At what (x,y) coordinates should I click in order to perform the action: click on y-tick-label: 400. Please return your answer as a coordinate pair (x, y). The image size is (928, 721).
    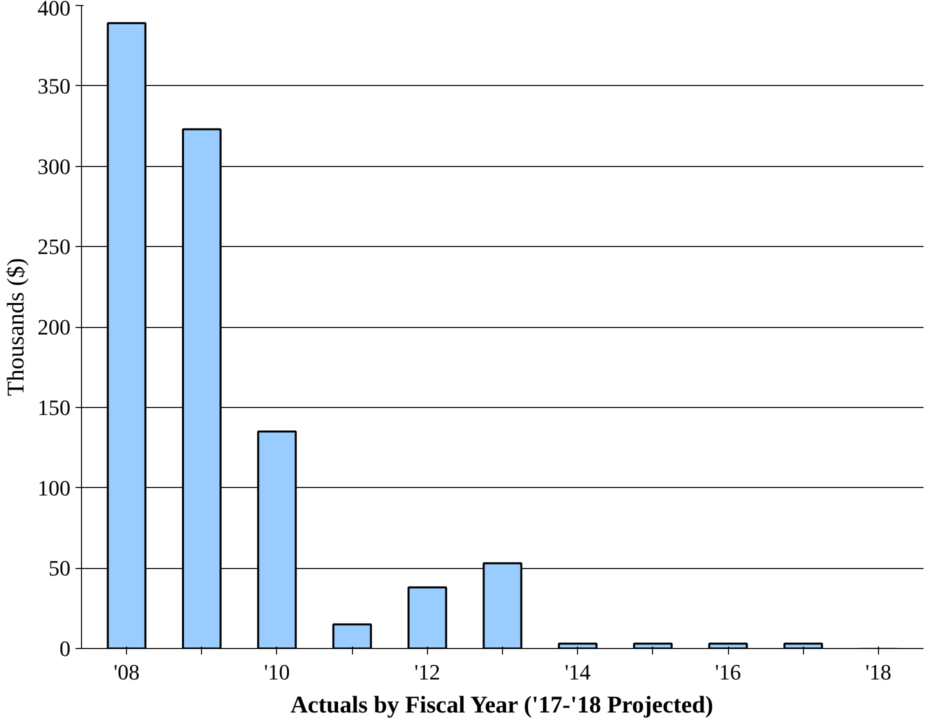
    Looking at the image, I should click on (54, 10).